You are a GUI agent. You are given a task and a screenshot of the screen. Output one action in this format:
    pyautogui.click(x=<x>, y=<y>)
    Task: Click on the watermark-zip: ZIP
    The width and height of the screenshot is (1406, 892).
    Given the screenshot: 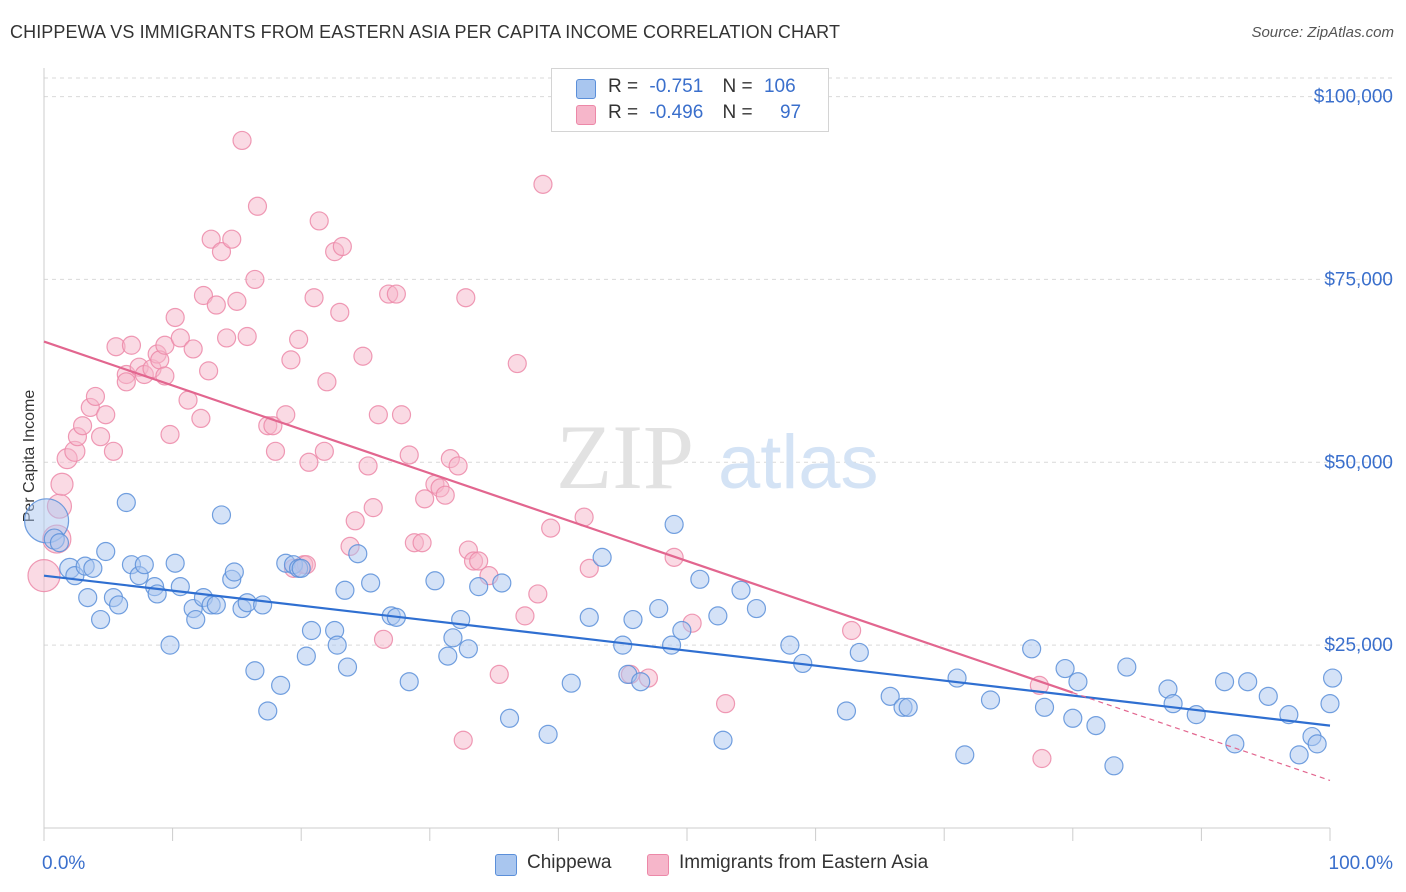 What is the action you would take?
    pyautogui.click(x=625, y=457)
    